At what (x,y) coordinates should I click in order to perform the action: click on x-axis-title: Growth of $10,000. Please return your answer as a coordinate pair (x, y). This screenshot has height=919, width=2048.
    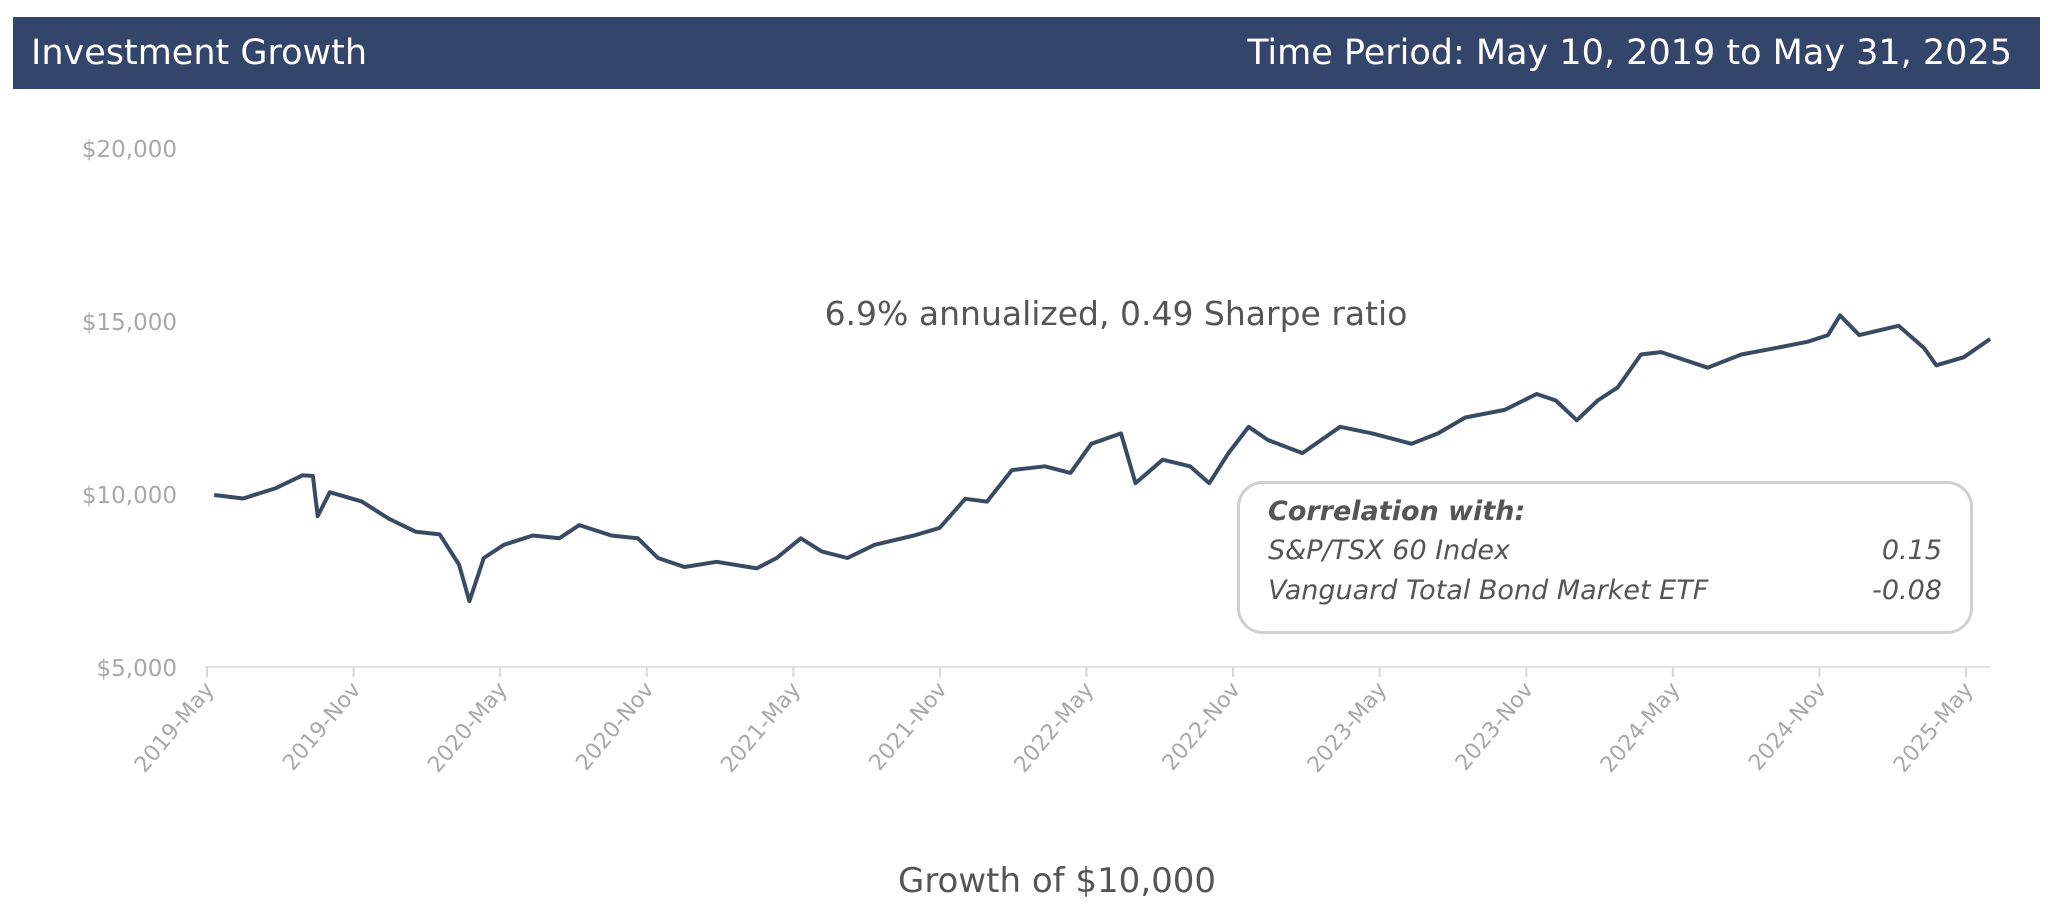
    Looking at the image, I should click on (1057, 881).